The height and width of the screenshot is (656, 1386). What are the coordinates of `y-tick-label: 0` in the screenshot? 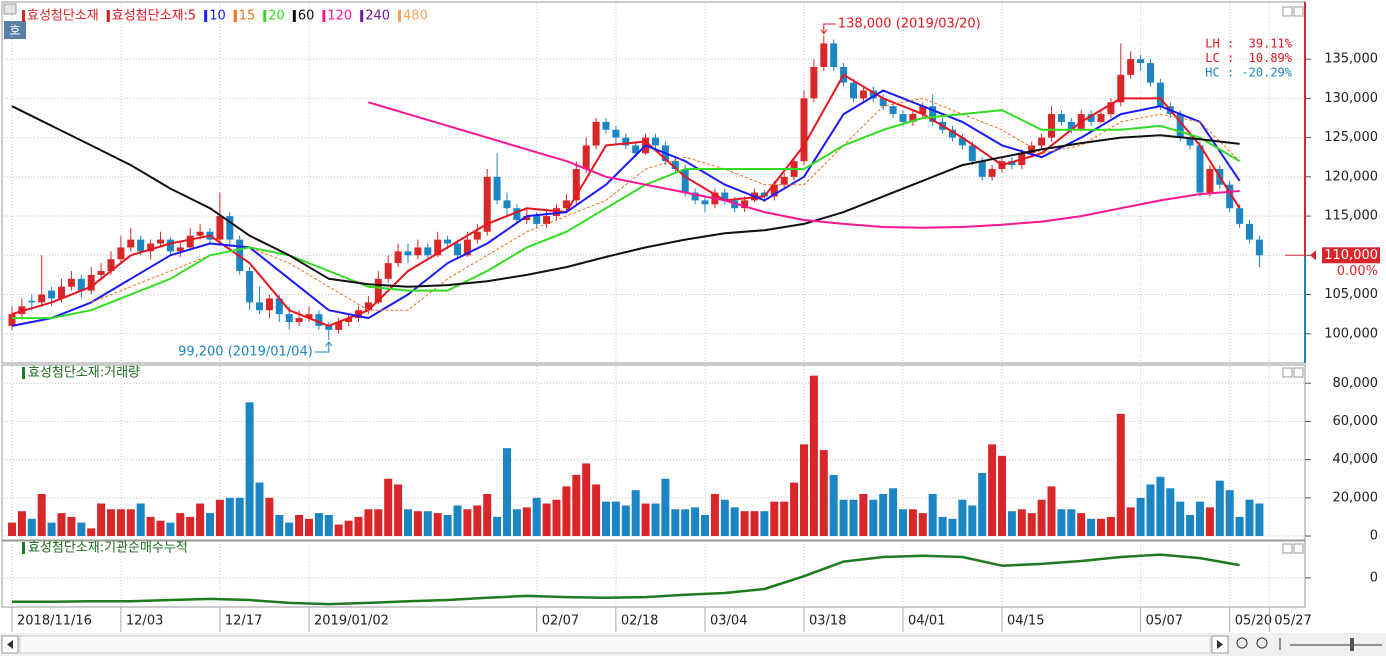 It's located at (1374, 536).